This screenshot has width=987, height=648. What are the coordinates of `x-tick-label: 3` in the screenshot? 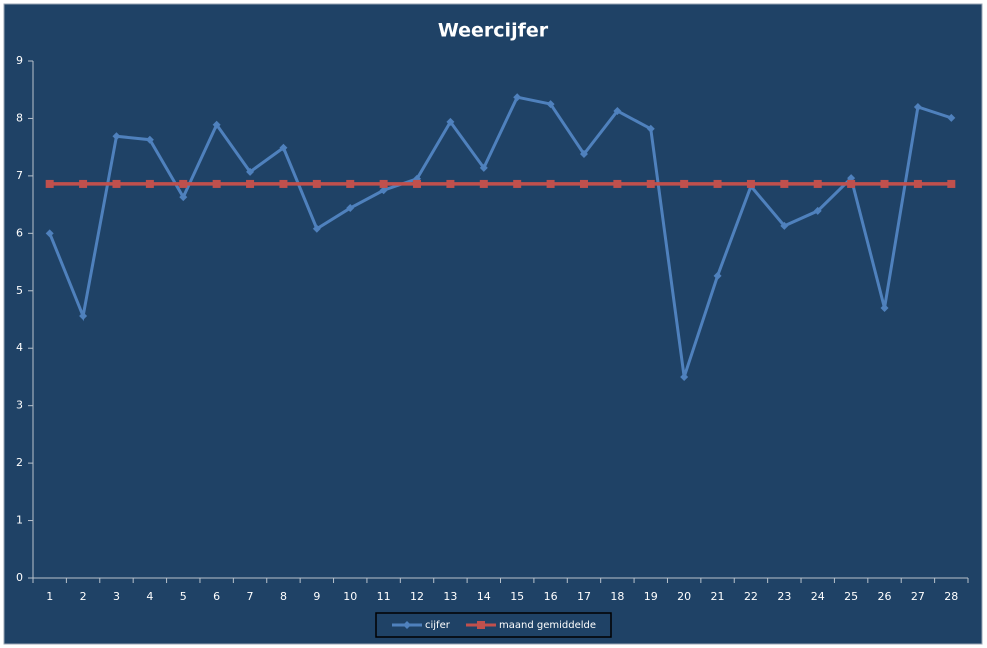 It's located at (116, 596).